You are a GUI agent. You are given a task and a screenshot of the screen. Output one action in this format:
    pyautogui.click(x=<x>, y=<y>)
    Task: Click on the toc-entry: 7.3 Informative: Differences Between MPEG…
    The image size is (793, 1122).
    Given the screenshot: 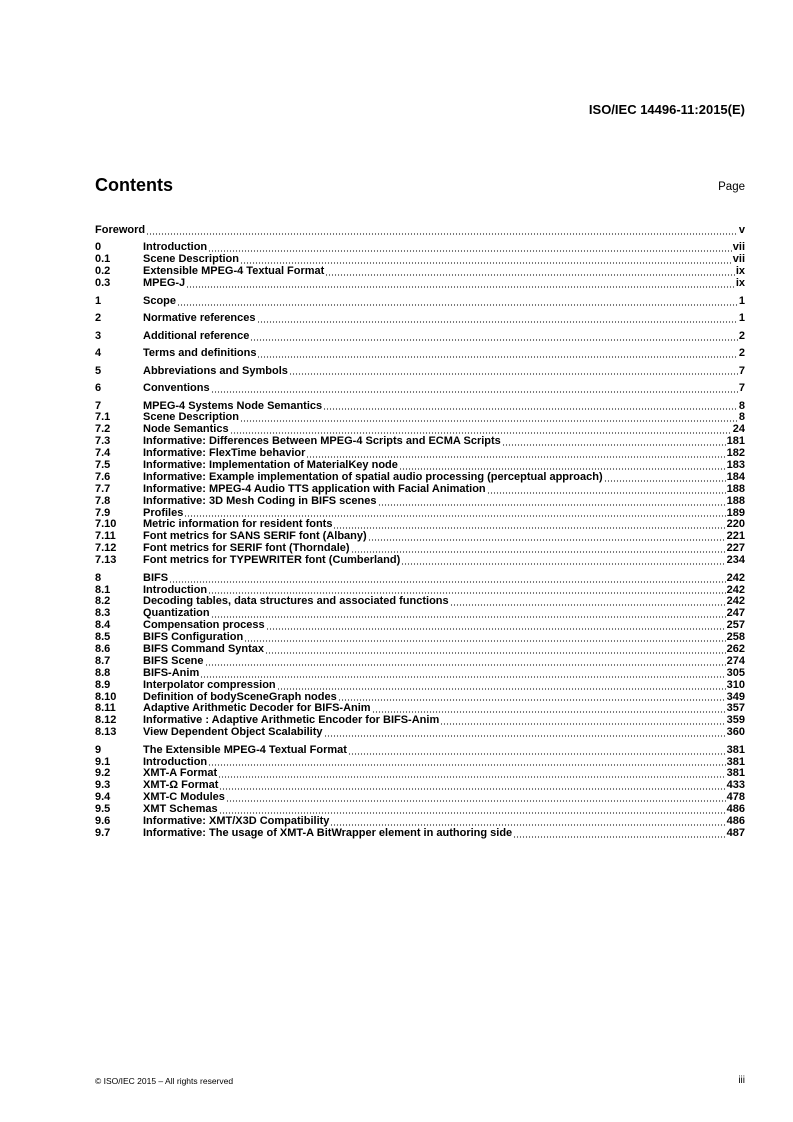 What is the action you would take?
    pyautogui.click(x=420, y=441)
    